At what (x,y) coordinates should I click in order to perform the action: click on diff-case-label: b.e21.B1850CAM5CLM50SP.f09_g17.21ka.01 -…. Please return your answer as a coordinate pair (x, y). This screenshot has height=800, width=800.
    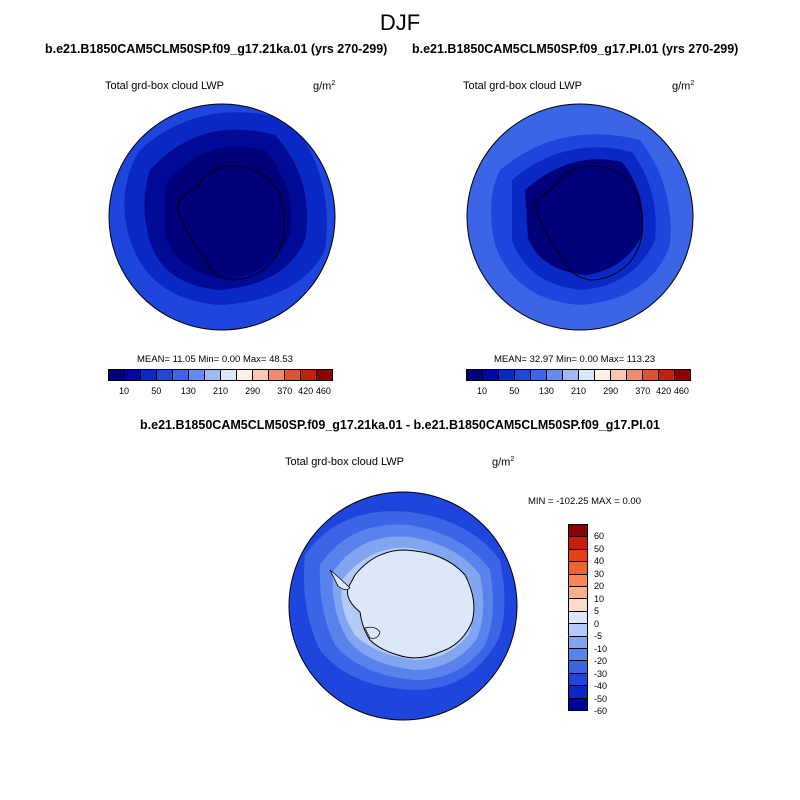
    Looking at the image, I should click on (400, 425).